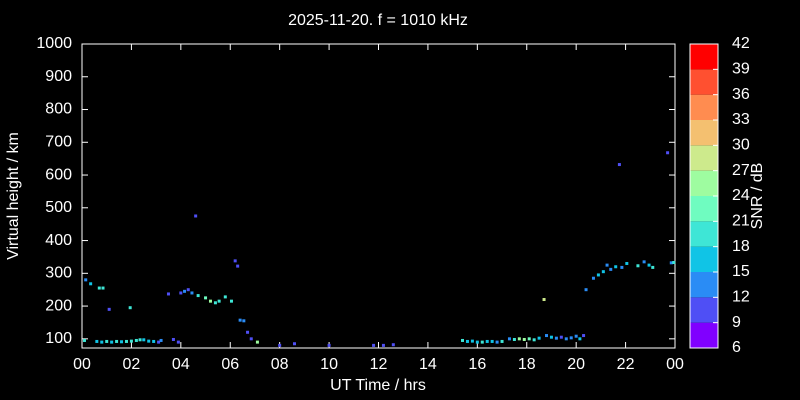 This screenshot has height=400, width=800. I want to click on x-tick-label: 02, so click(132, 364).